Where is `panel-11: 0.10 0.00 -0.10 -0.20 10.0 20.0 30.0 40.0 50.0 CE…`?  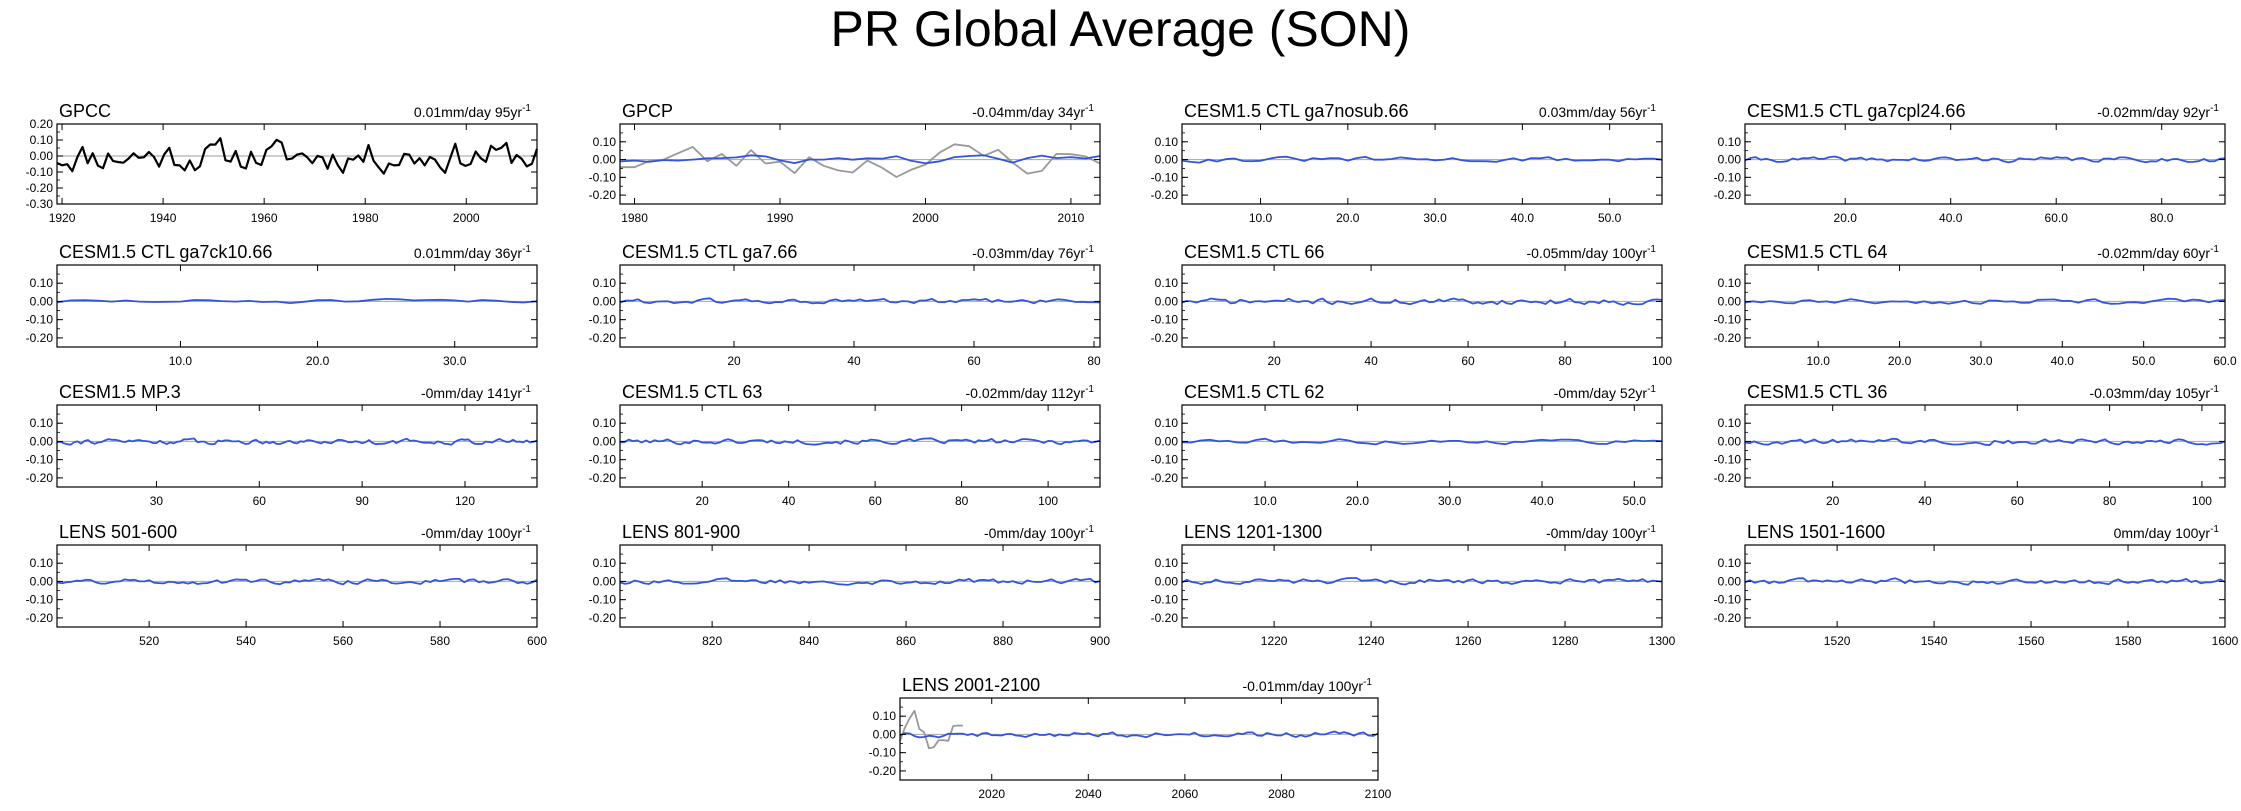 panel-11: 0.10 0.00 -0.10 -0.20 10.0 20.0 30.0 40.0 50.0 CE… is located at coordinates (1407, 445).